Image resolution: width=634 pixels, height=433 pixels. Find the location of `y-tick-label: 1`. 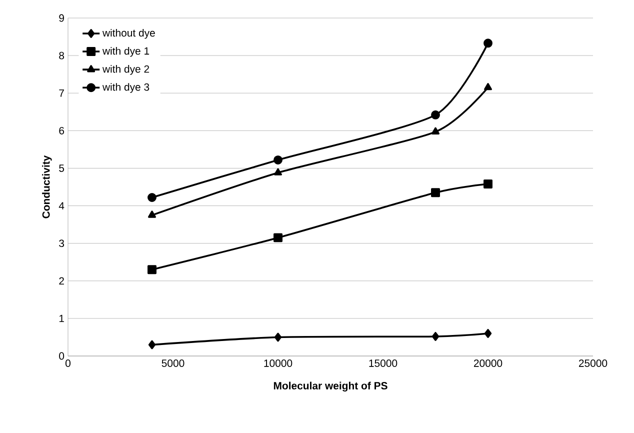

y-tick-label: 1 is located at coordinates (61, 318).